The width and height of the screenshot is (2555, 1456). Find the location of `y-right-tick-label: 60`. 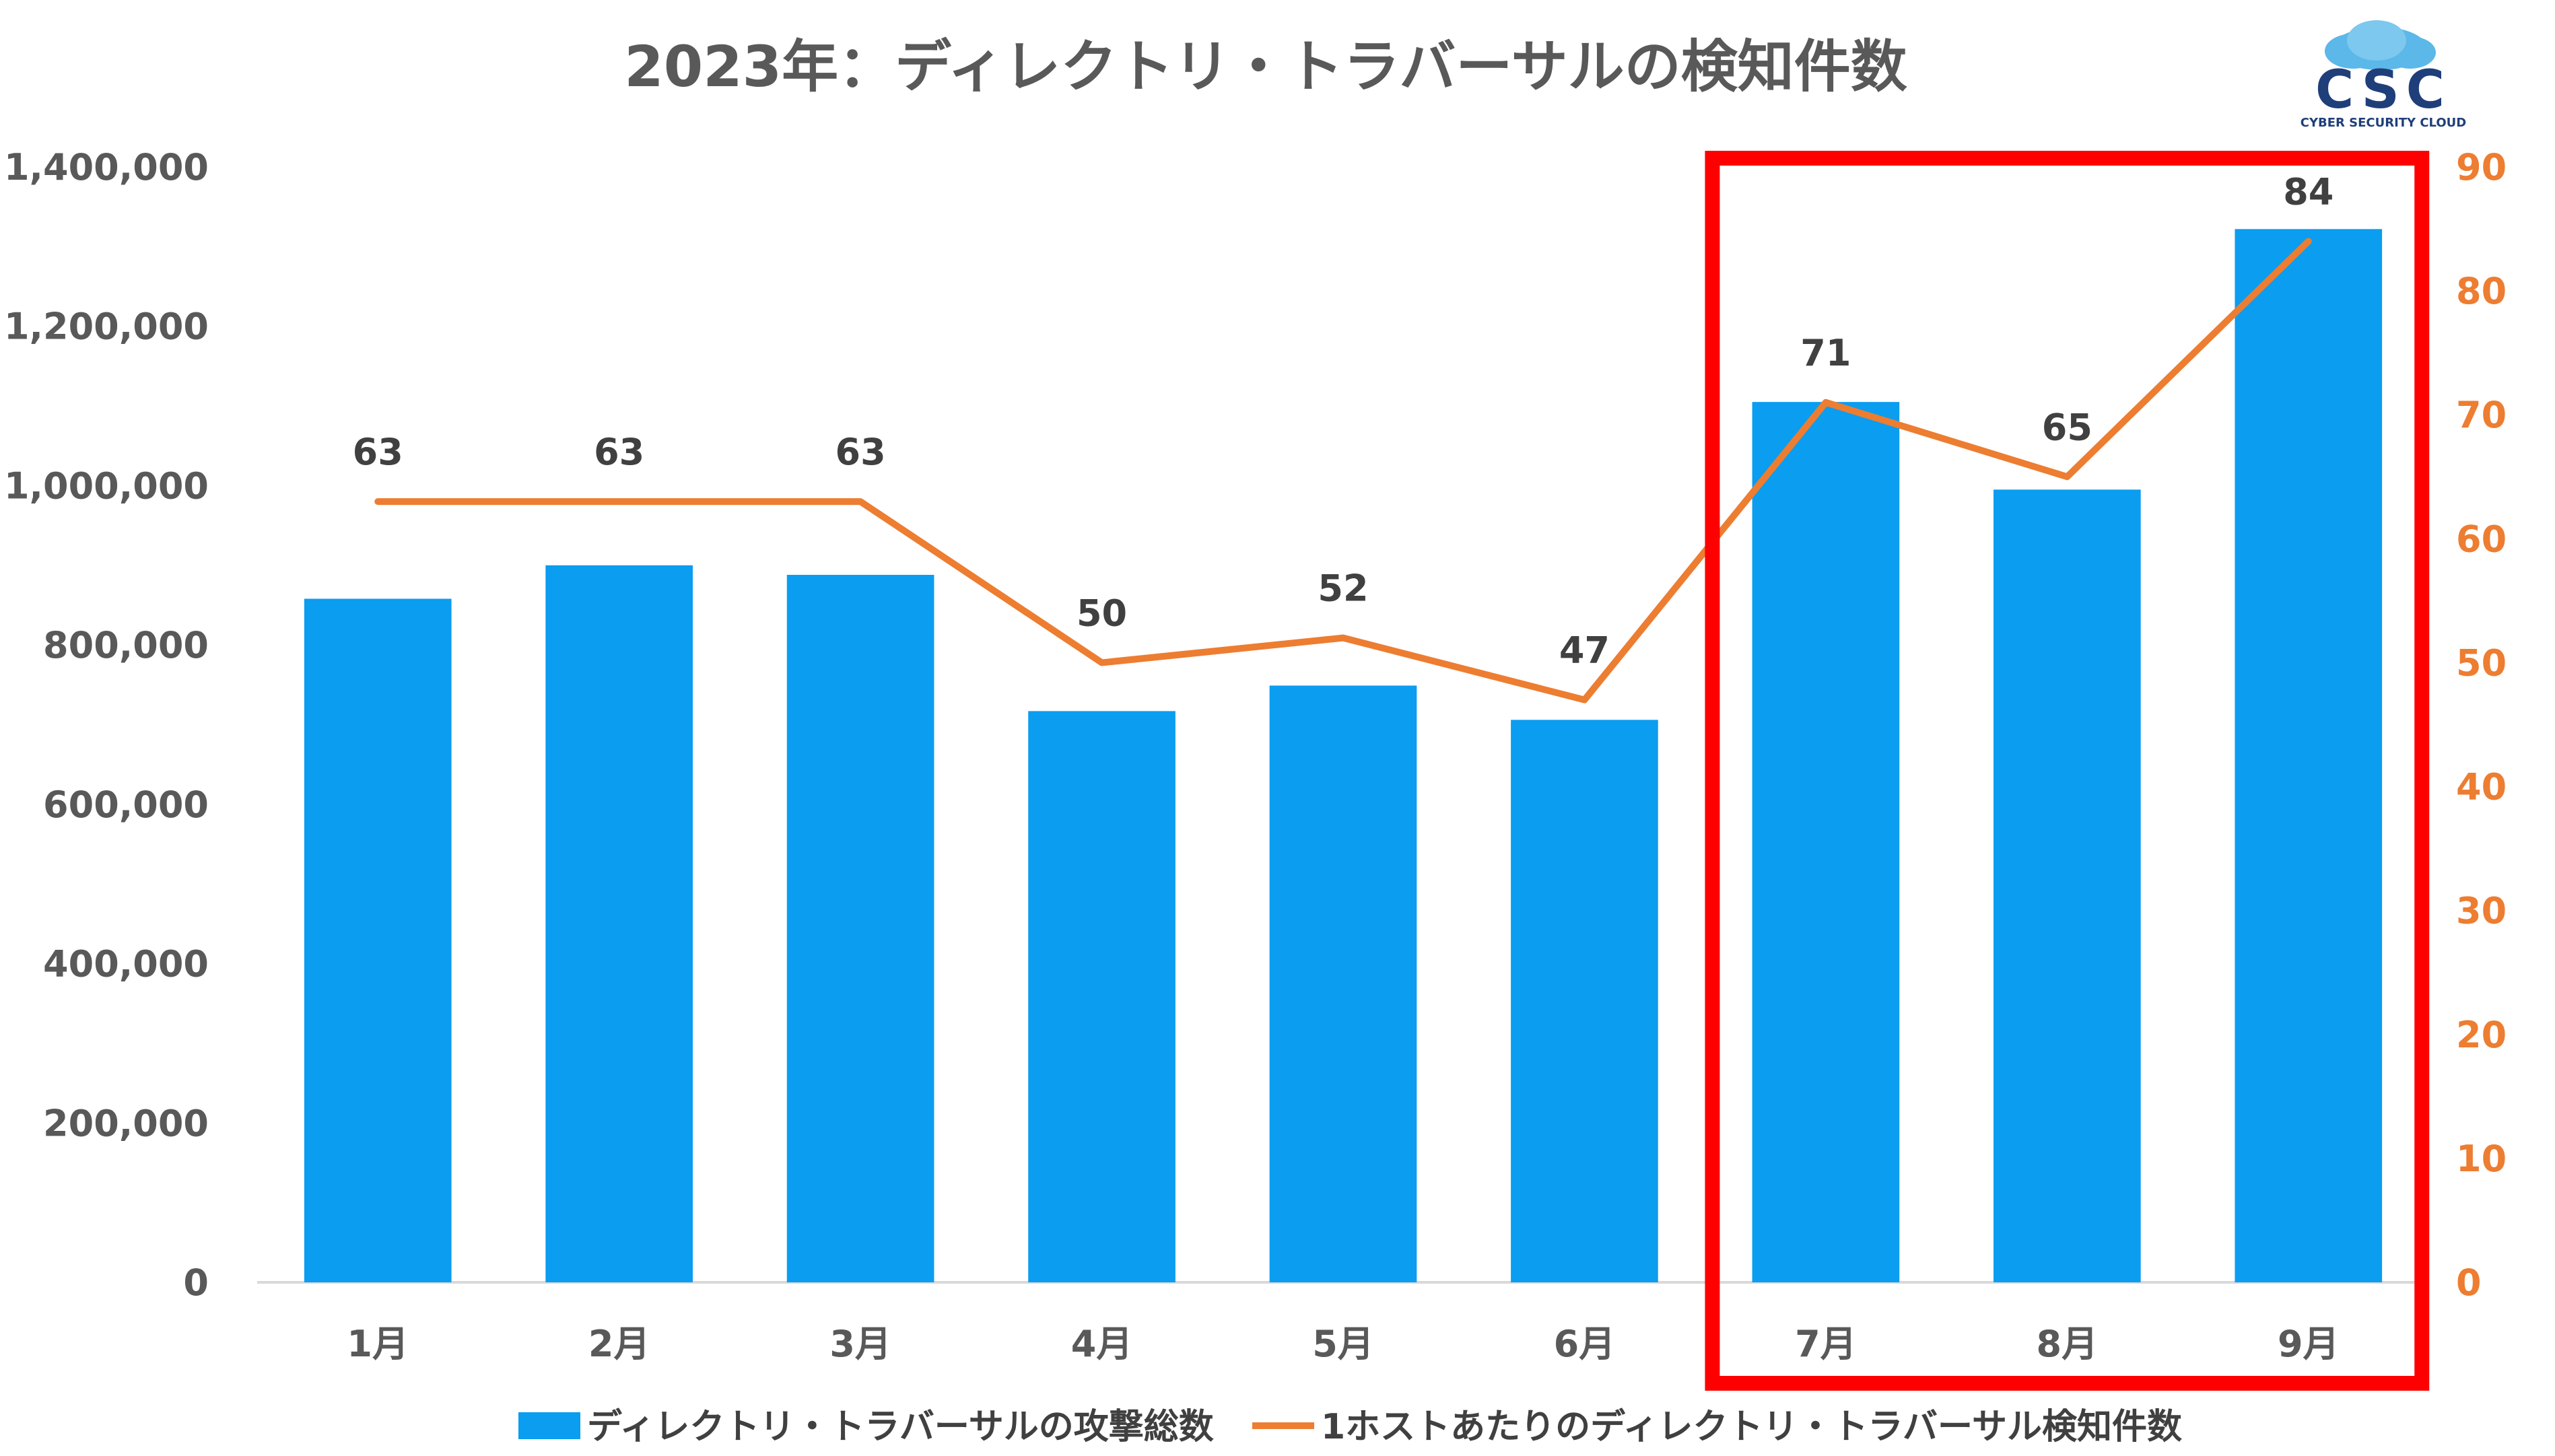

y-right-tick-label: 60 is located at coordinates (2481, 539).